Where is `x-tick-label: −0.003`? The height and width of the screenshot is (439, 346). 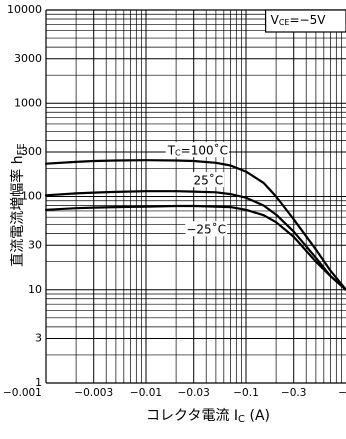 x-tick-label: −0.003 is located at coordinates (93, 393).